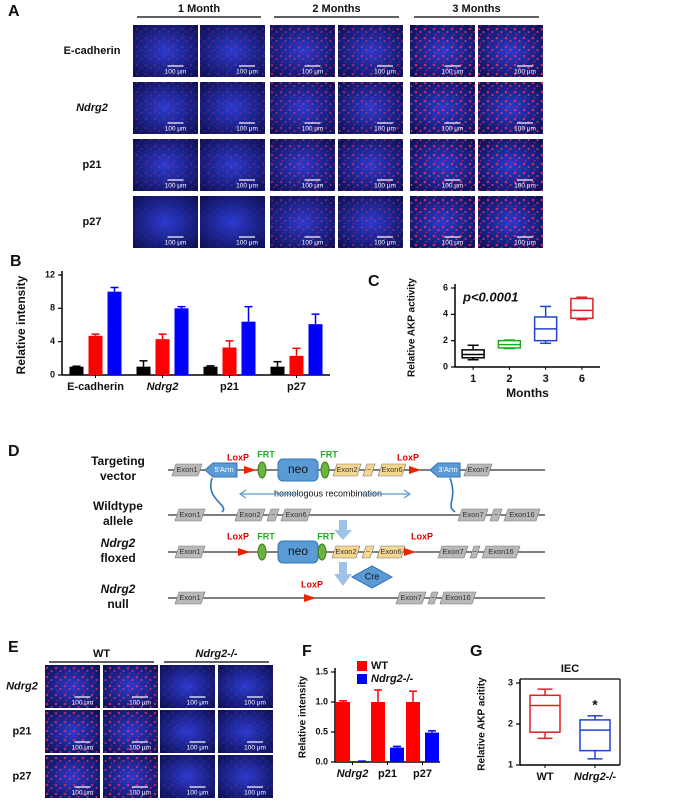 Image resolution: width=685 pixels, height=809 pixels. What do you see at coordinates (325, 470) in the screenshot?
I see `frt-site` at bounding box center [325, 470].